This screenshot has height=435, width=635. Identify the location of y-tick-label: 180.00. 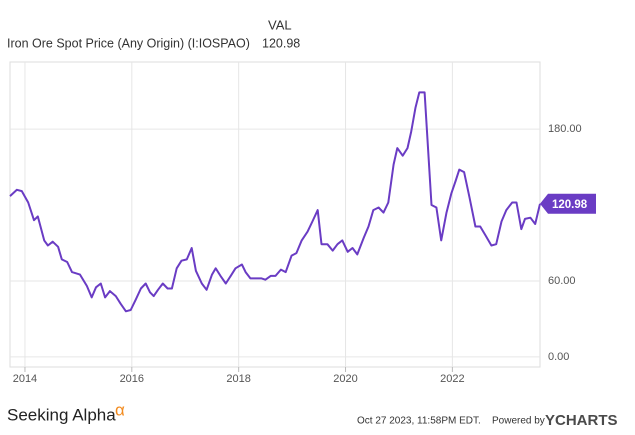
(565, 129).